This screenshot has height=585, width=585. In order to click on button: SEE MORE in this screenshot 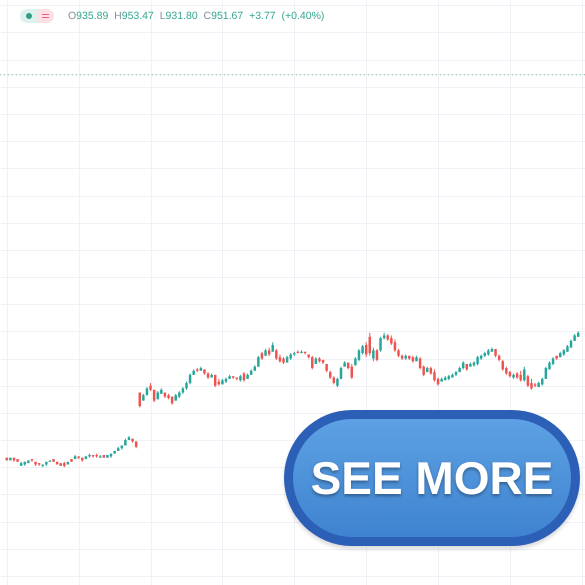, I will do `click(432, 478)`.